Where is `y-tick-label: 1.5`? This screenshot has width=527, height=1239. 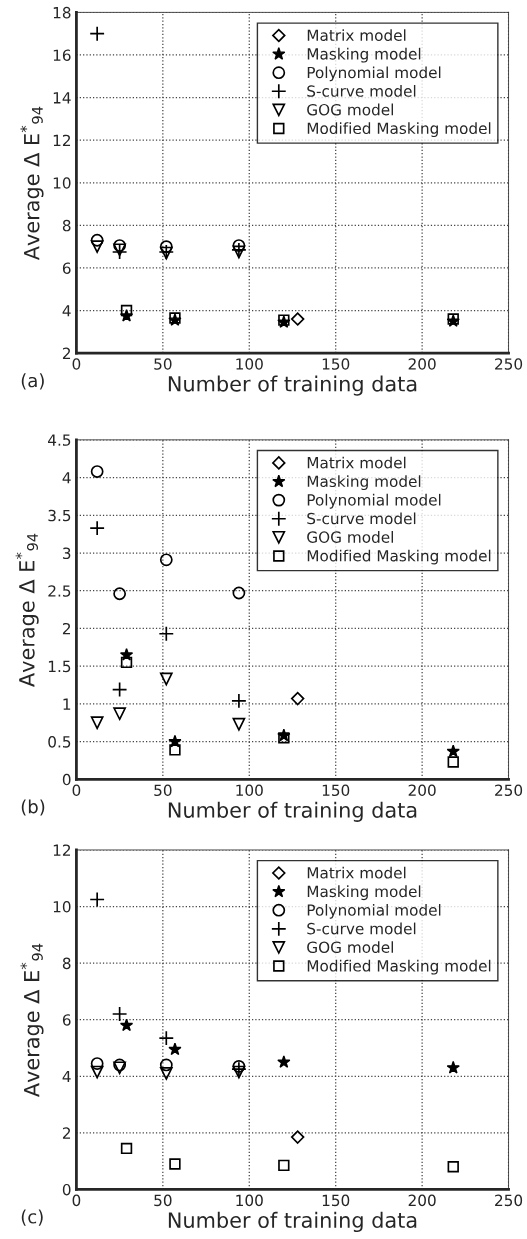 y-tick-label: 1.5 is located at coordinates (59, 666).